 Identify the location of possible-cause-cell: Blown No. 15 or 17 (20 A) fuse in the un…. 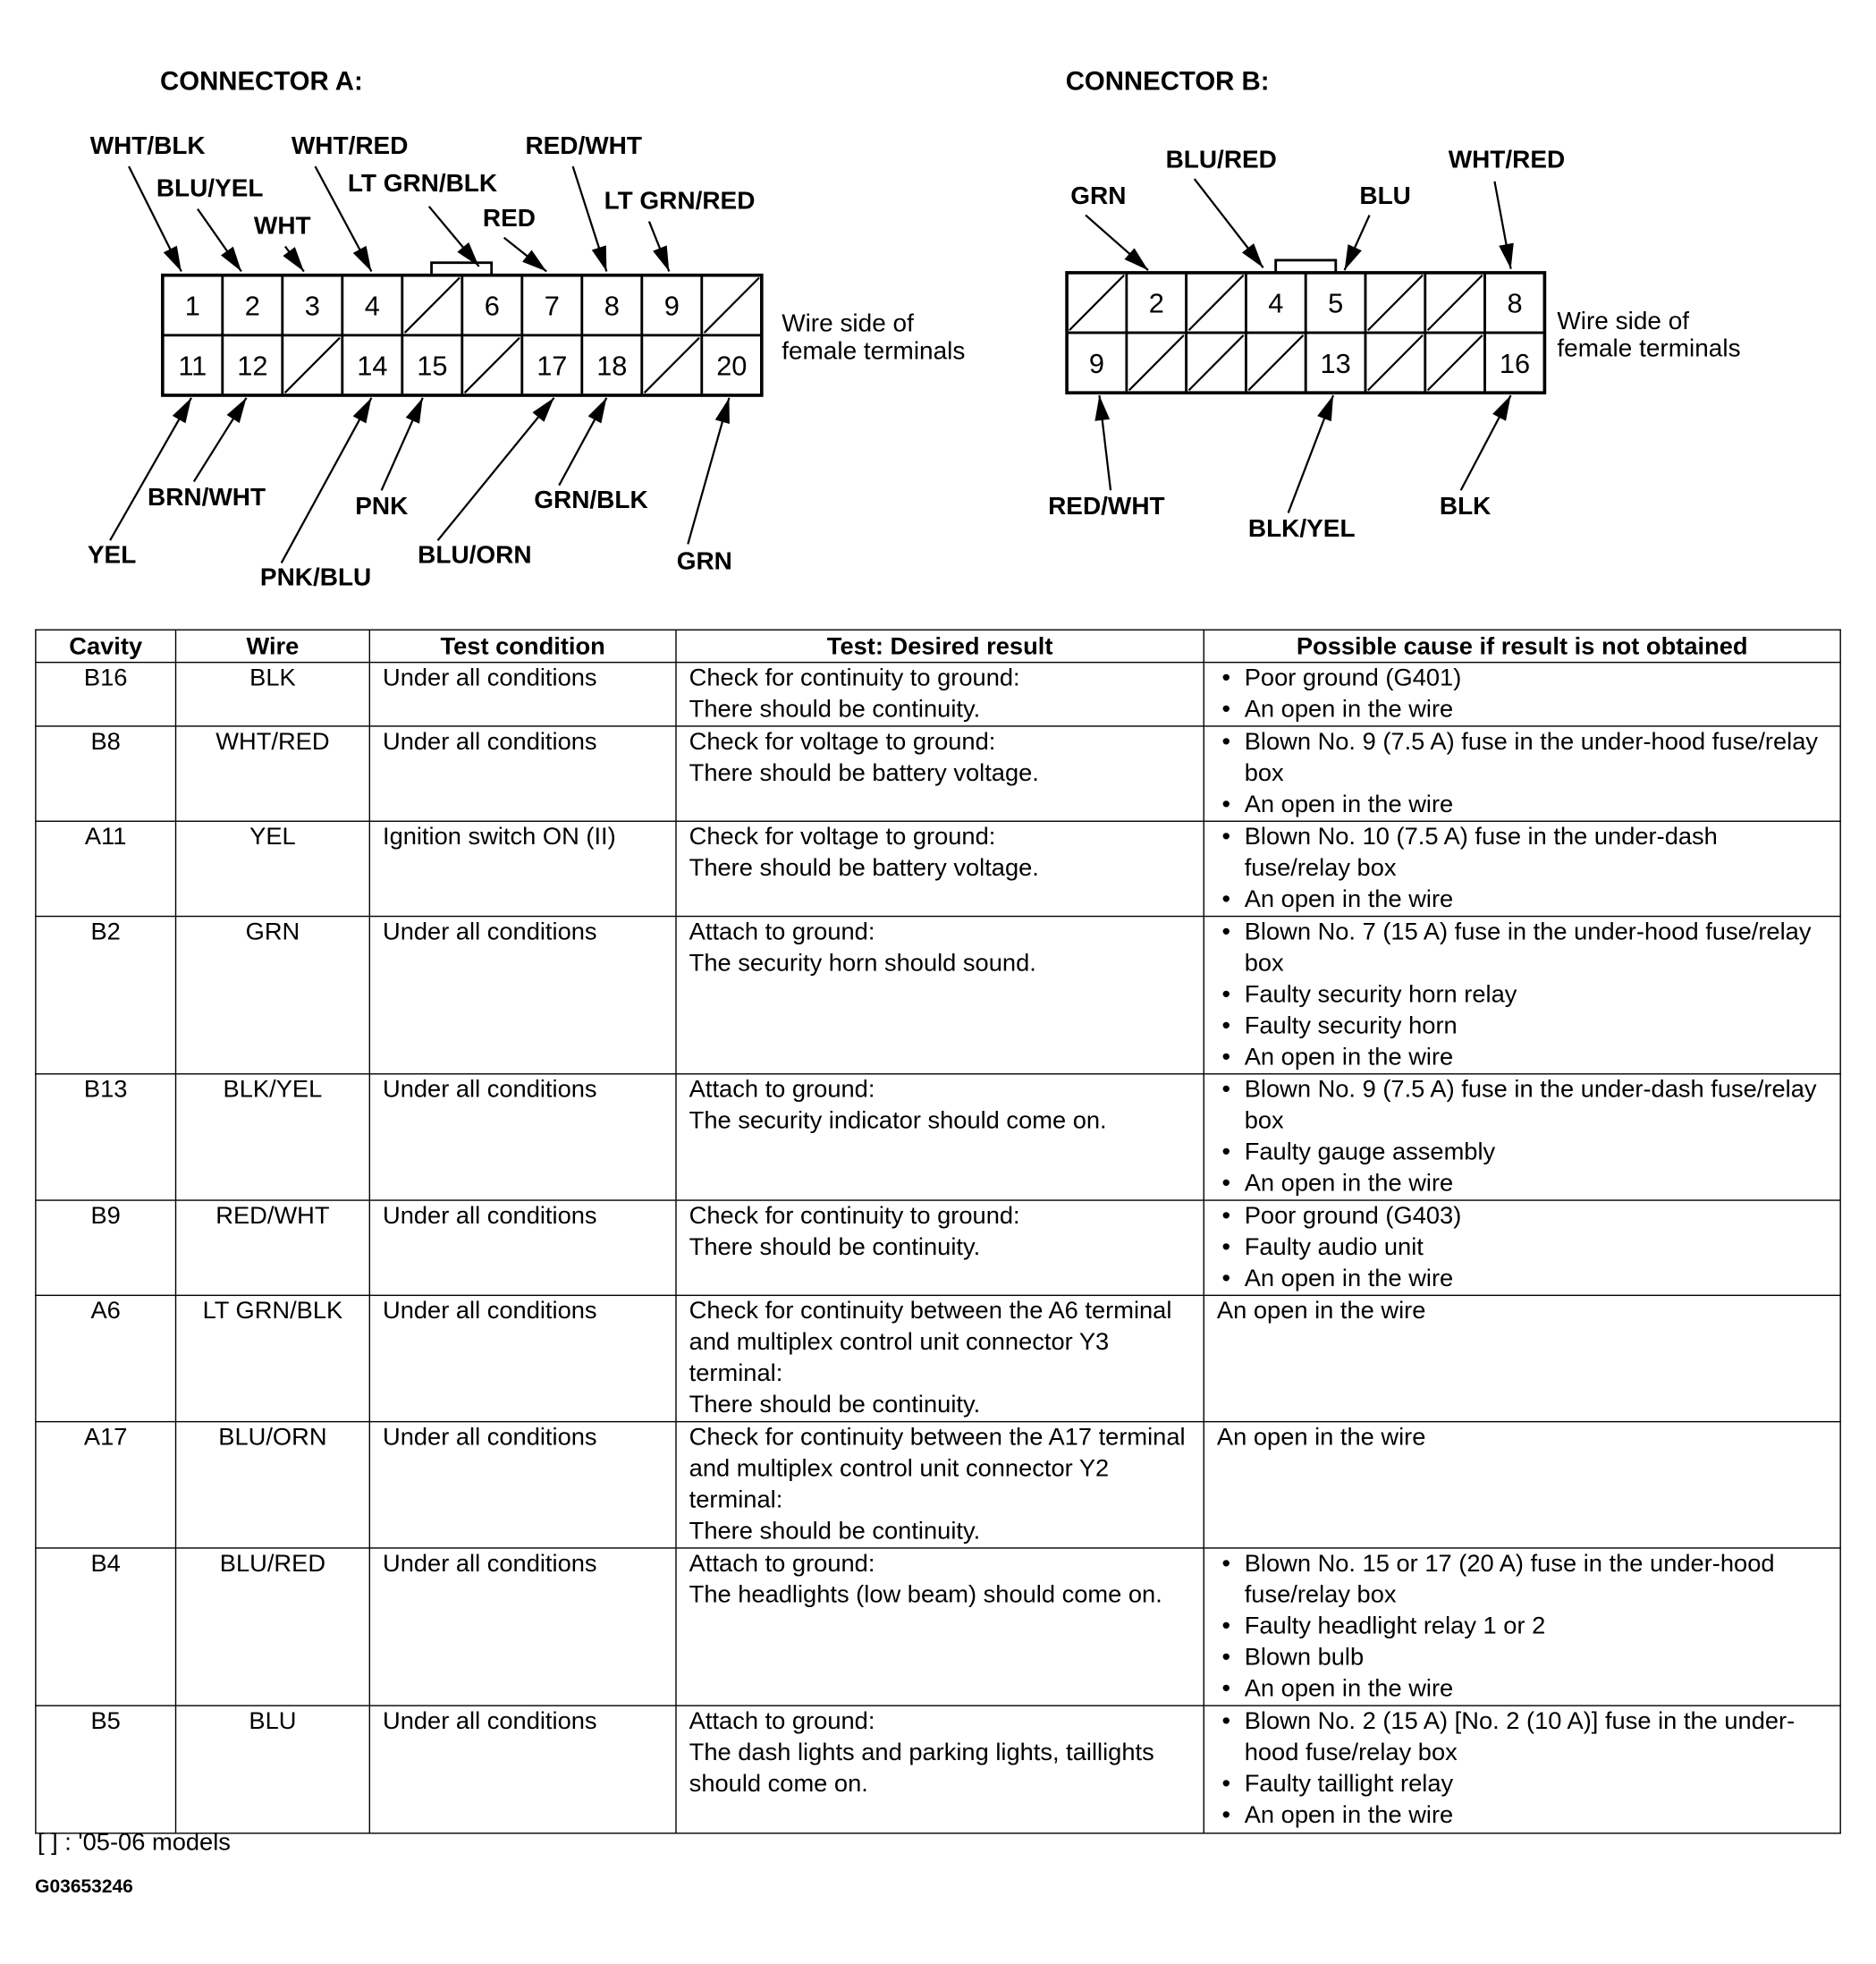
(1522, 1626).